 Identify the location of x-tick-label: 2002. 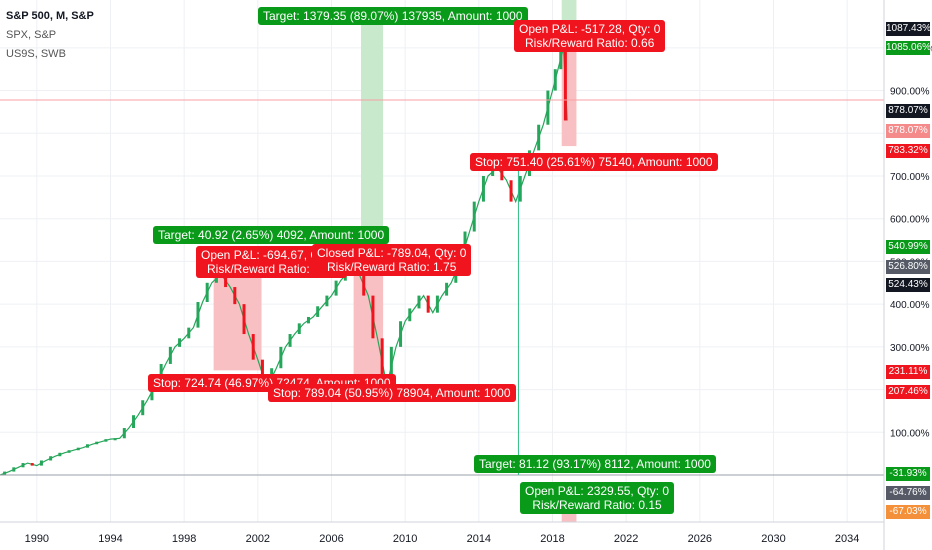
(258, 539).